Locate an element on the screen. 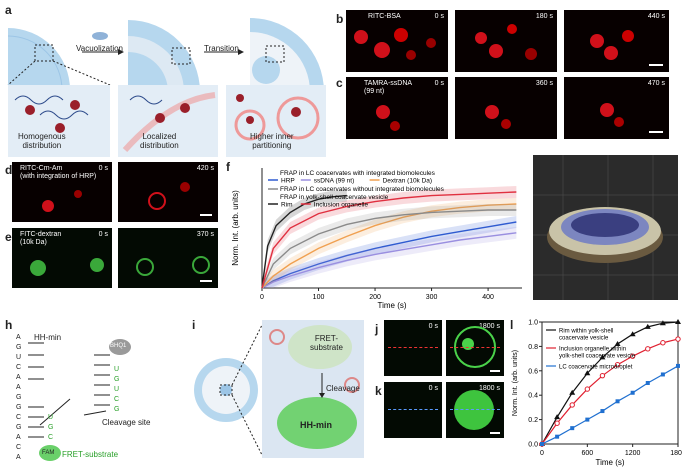 This screenshot has height=470, width=685. fret-substrate-label: FRET-substrate is located at coordinates (90, 454).